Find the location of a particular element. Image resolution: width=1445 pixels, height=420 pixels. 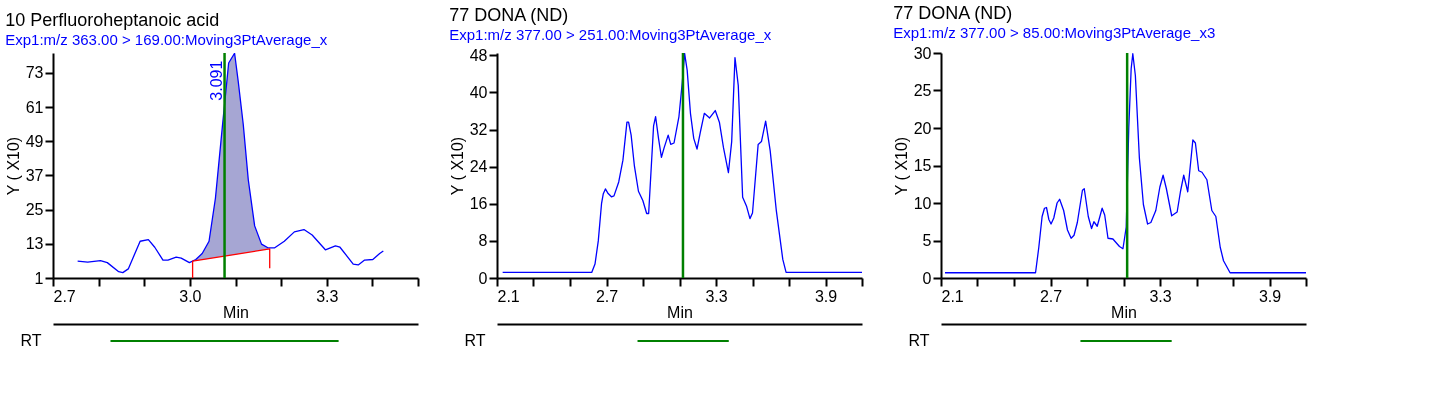

y-tick-label: 32 is located at coordinates (478, 130).